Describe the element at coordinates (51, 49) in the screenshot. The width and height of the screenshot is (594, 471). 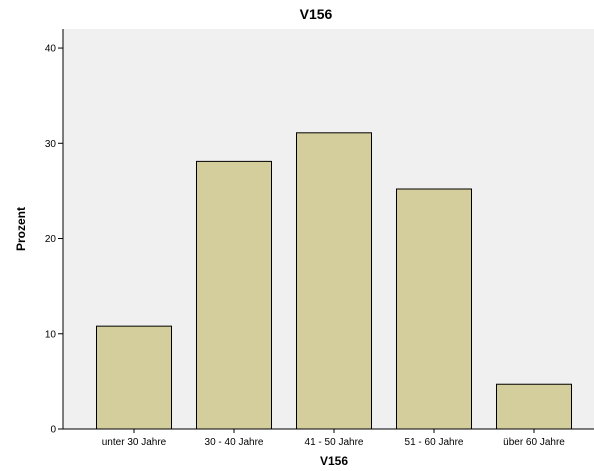
I see `y-tick-label: 40` at that location.